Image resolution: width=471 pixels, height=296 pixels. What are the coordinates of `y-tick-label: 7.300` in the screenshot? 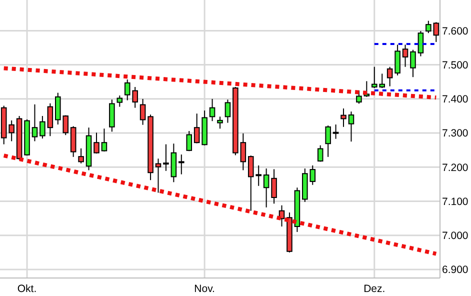 It's located at (455, 134).